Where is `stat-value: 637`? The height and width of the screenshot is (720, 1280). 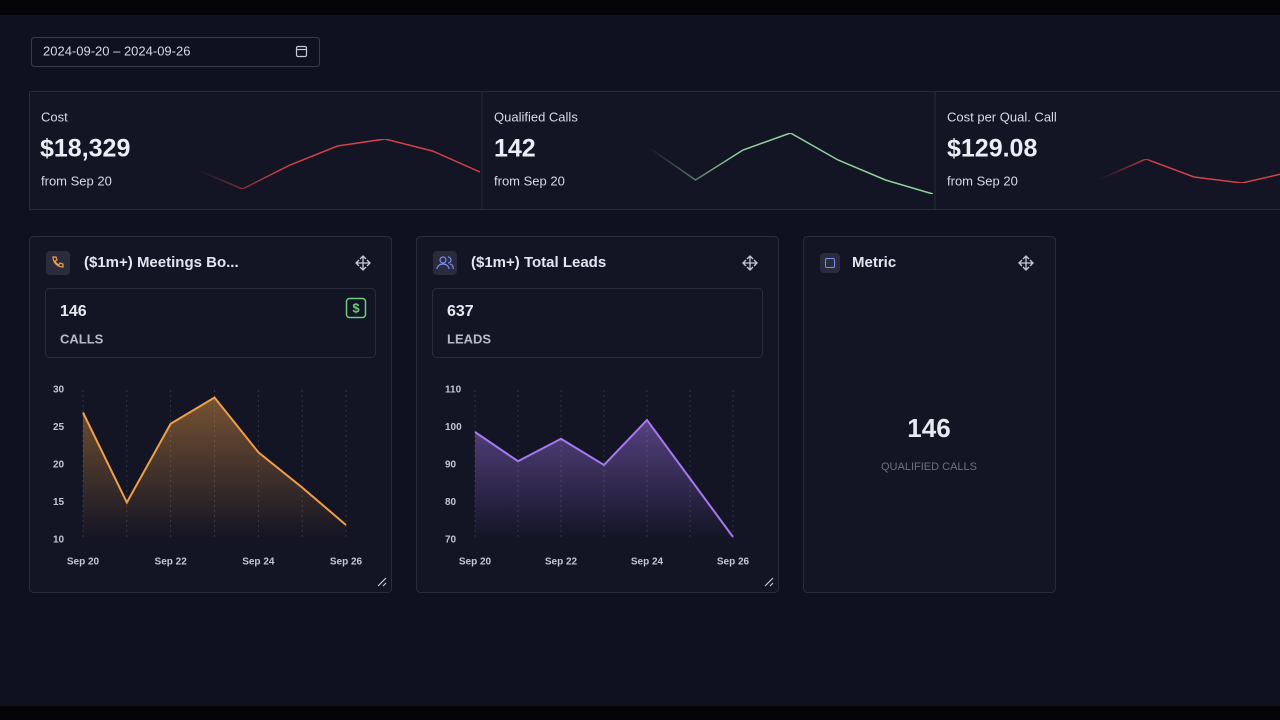 stat-value: 637 is located at coordinates (460, 311).